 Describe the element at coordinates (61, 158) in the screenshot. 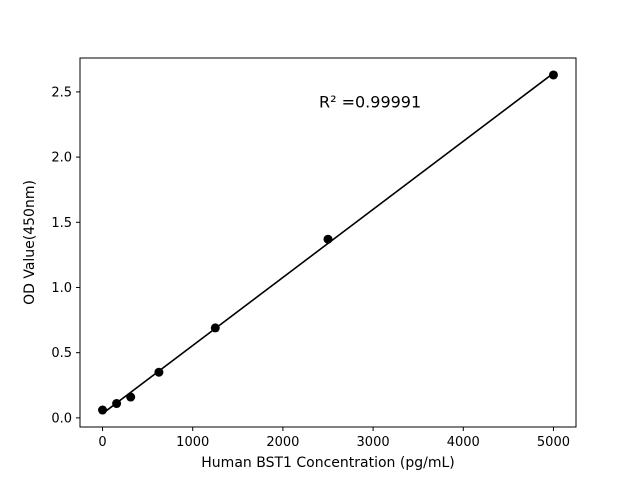

I see `y-axis-tick-label: 2.0` at that location.